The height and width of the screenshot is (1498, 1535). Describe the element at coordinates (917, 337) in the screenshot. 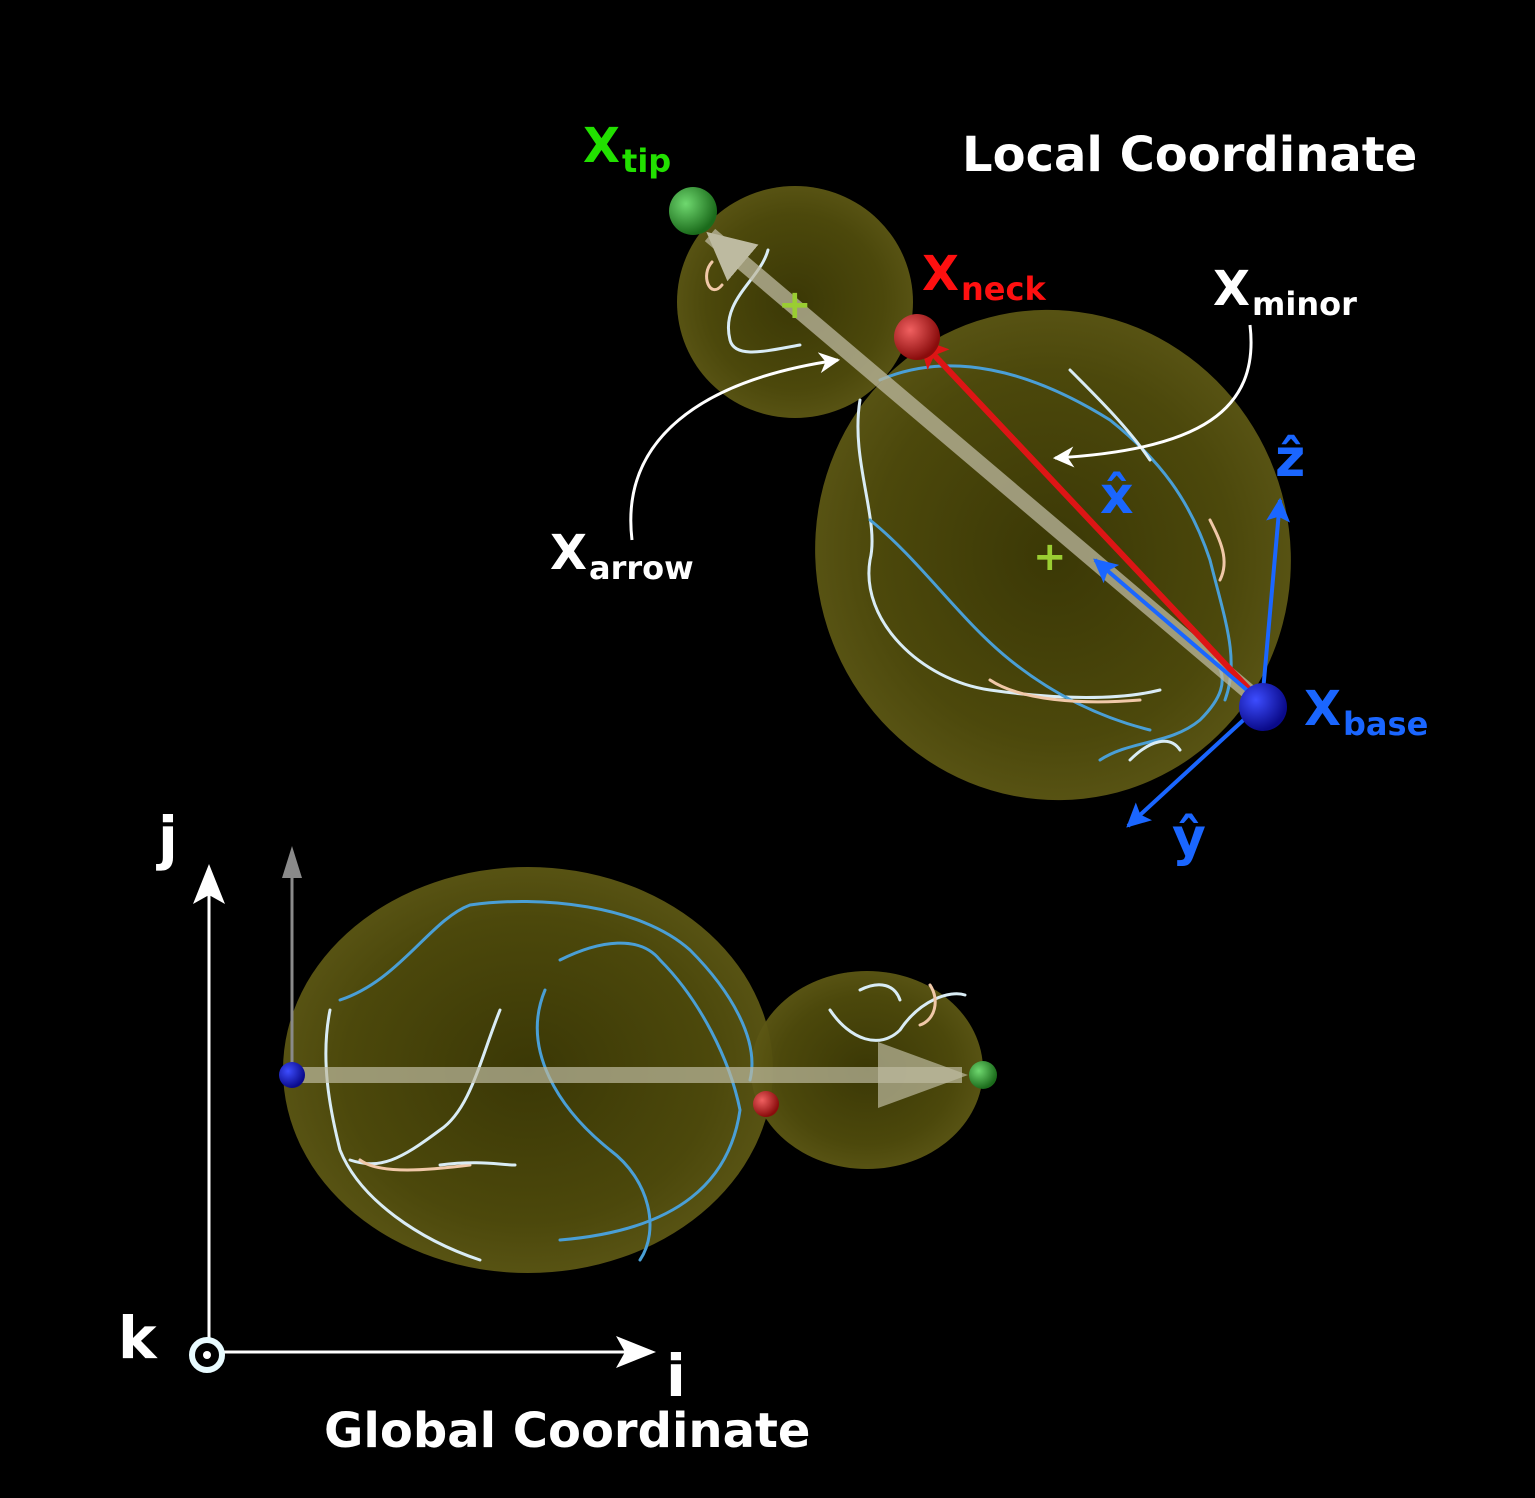

I see `neck-point` at that location.